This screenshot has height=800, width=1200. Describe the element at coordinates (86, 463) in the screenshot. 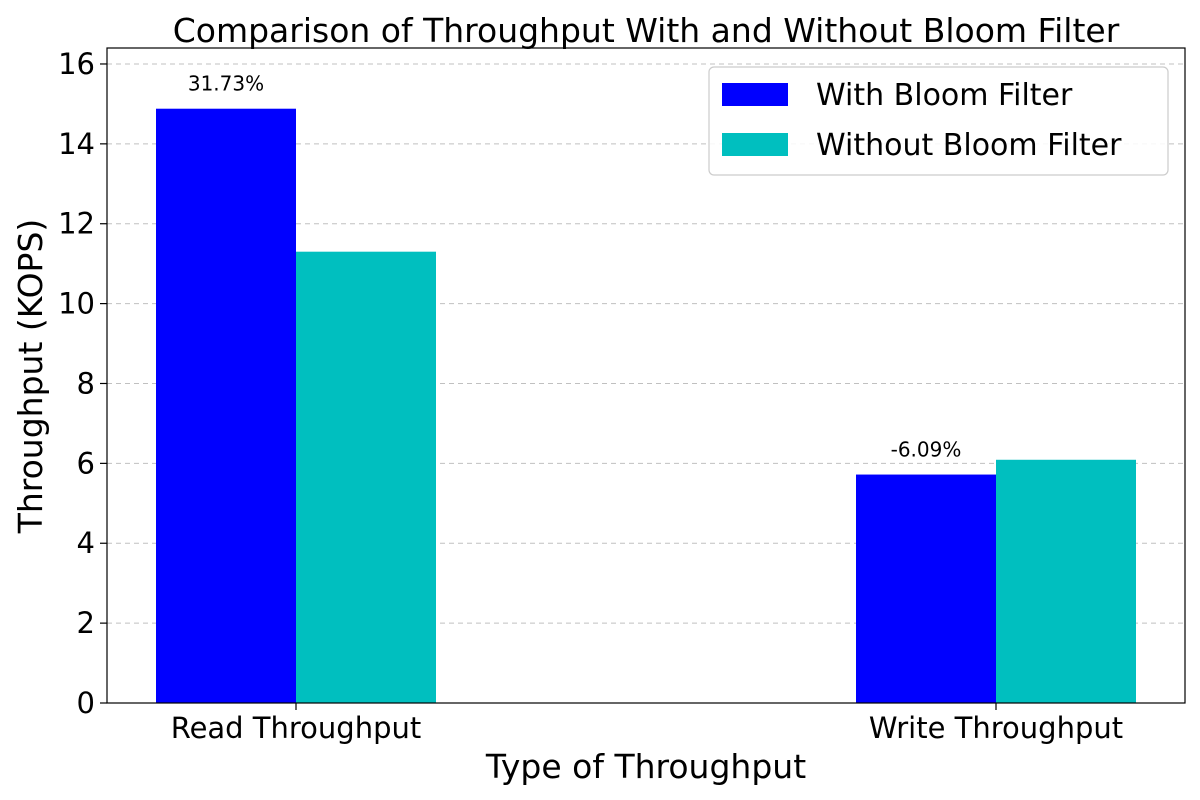

I see `y-tick-label: 6` at that location.